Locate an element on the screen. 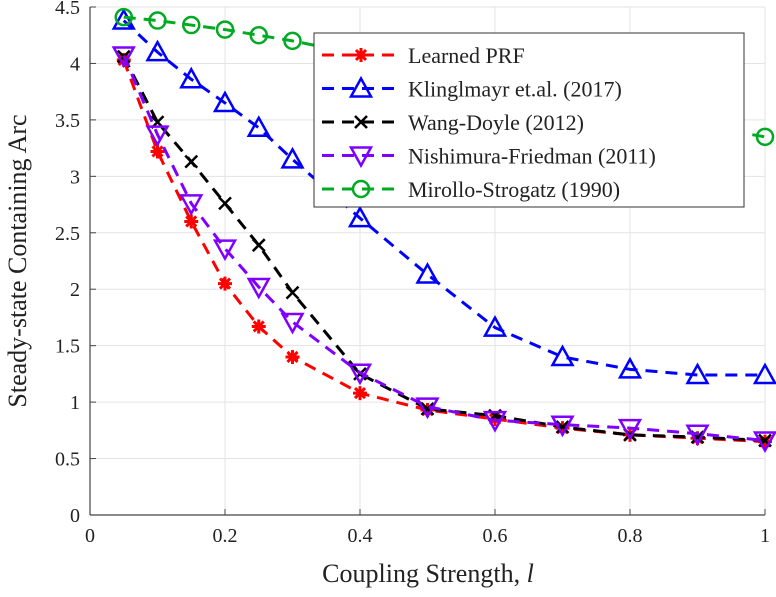 Image resolution: width=776 pixels, height=597 pixels. y-tick-label: 0.5 is located at coordinates (67, 460).